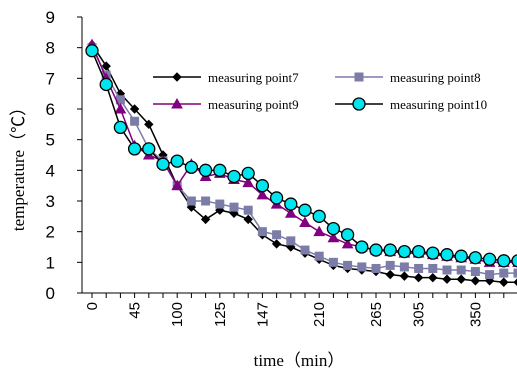 The height and width of the screenshot is (376, 517). What do you see at coordinates (135, 310) in the screenshot?
I see `x-tick-label: 45` at bounding box center [135, 310].